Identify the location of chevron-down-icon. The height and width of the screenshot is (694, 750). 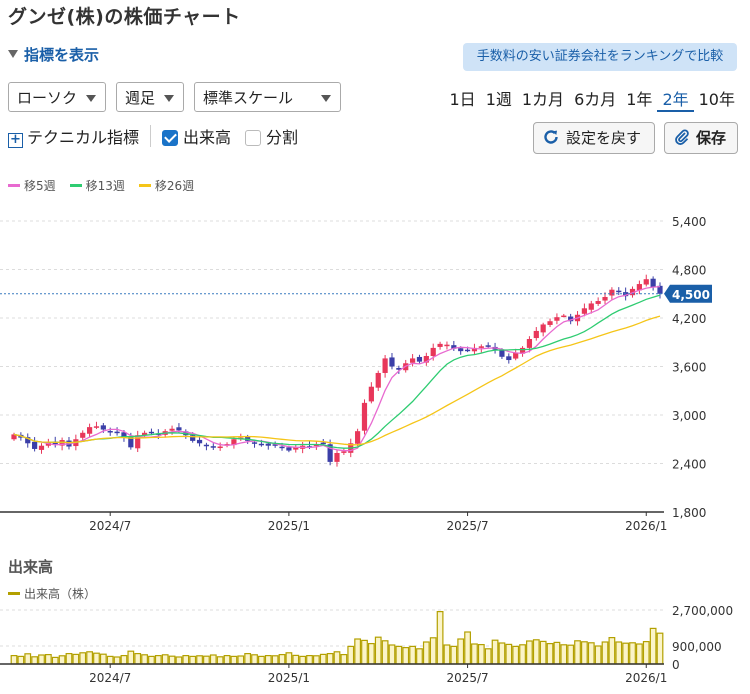
(326, 98).